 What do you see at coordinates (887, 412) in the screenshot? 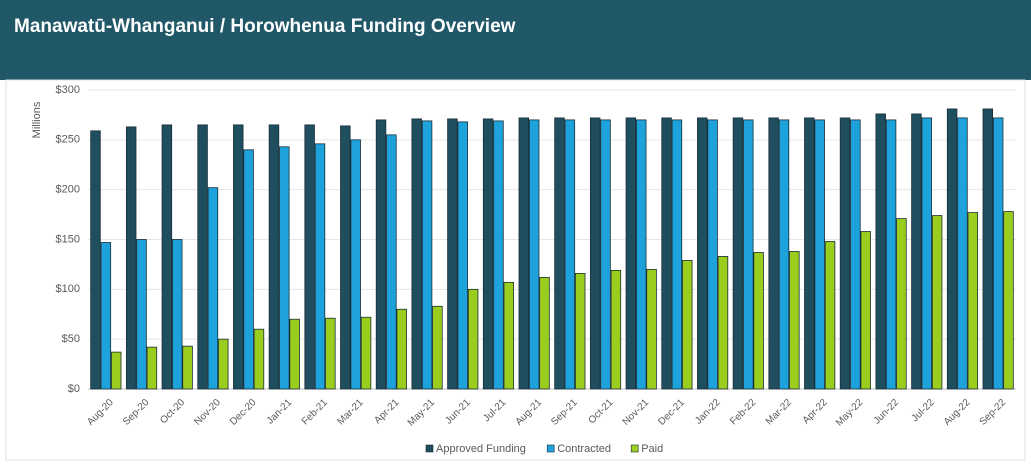
I see `x-tick-label: Jun-22` at bounding box center [887, 412].